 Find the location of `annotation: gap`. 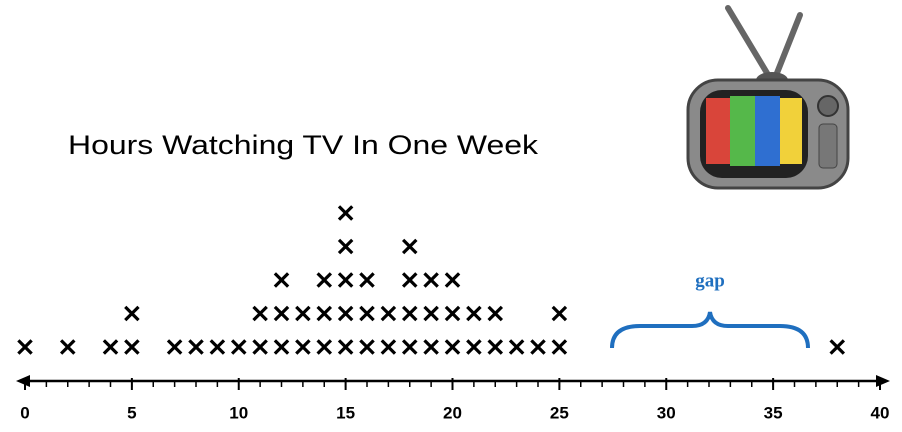

annotation: gap is located at coordinates (710, 280).